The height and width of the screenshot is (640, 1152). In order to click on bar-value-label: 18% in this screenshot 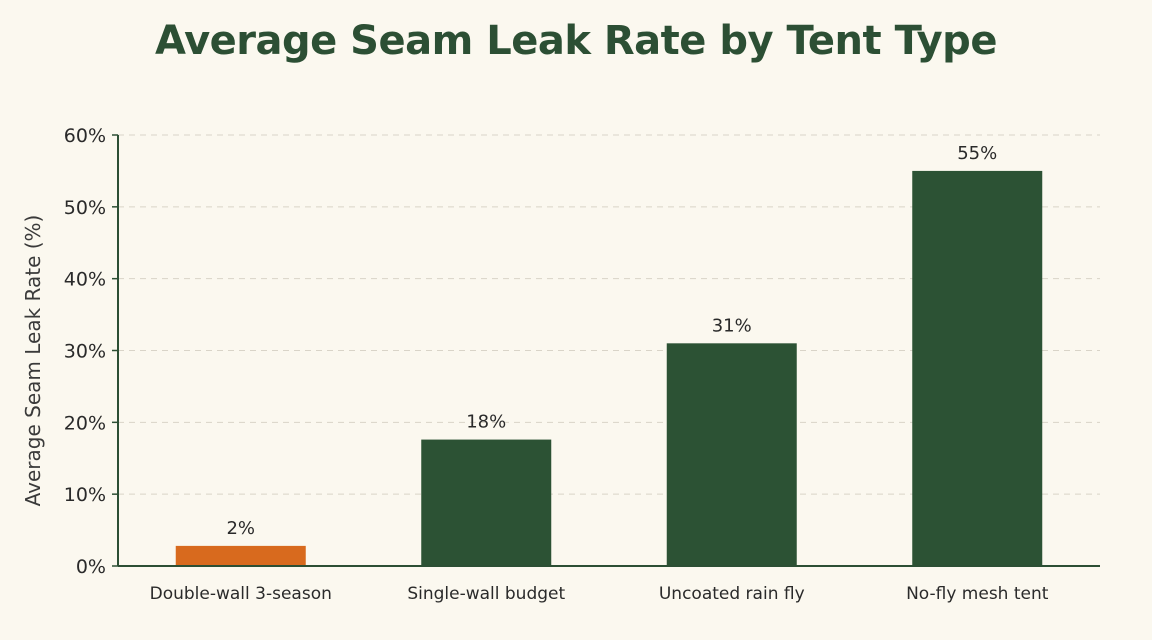, I will do `click(486, 422)`.